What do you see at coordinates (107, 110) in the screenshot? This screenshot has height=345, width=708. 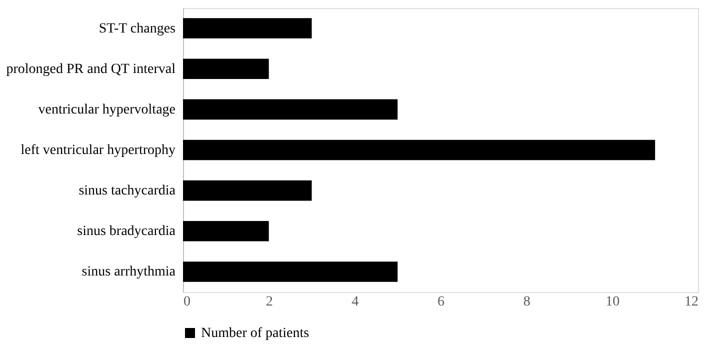 I see `y-tick-label: ventricular hypervoltage` at bounding box center [107, 110].